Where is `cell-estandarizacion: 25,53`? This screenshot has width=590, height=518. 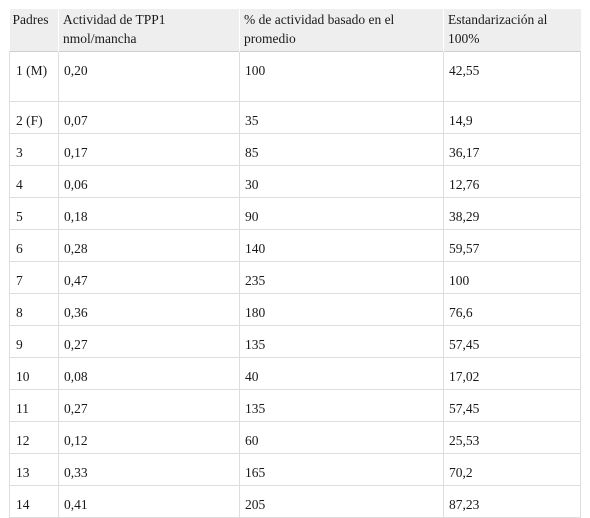
cell-estandarizacion: 25,53 is located at coordinates (512, 437).